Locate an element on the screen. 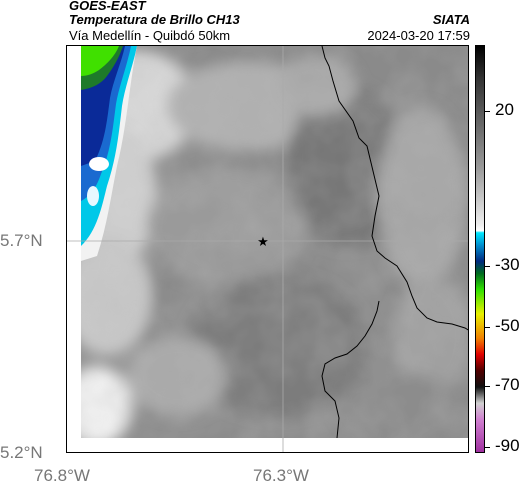 This screenshot has height=491, width=526. lat-label-south: 5.2°N is located at coordinates (21, 452).